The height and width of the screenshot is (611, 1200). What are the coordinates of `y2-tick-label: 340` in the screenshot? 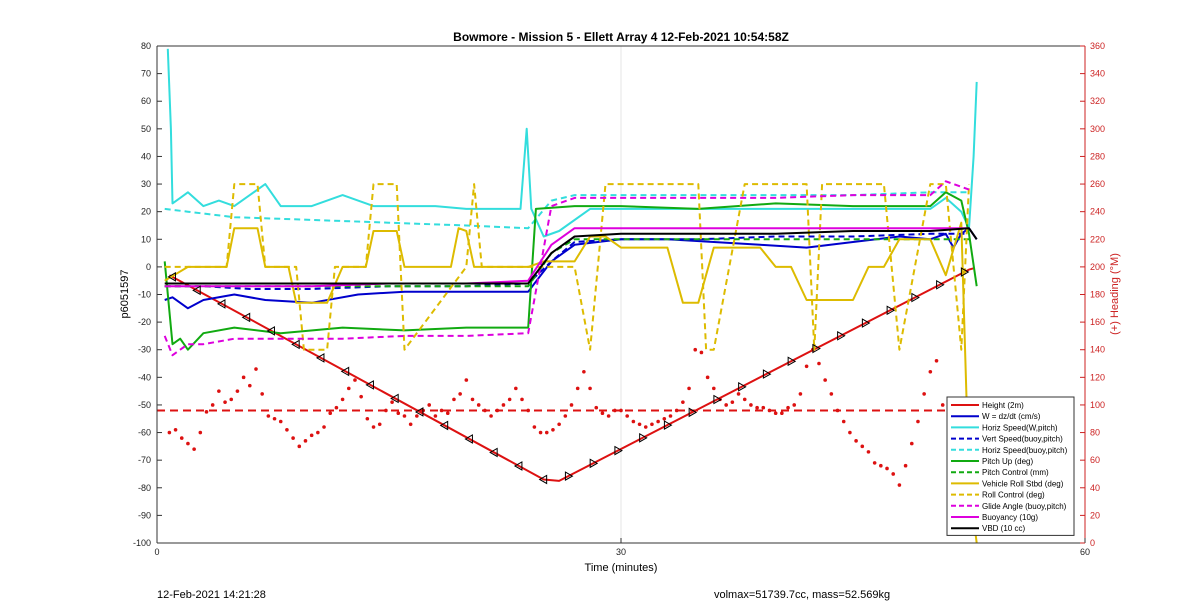 It's located at (1097, 74).